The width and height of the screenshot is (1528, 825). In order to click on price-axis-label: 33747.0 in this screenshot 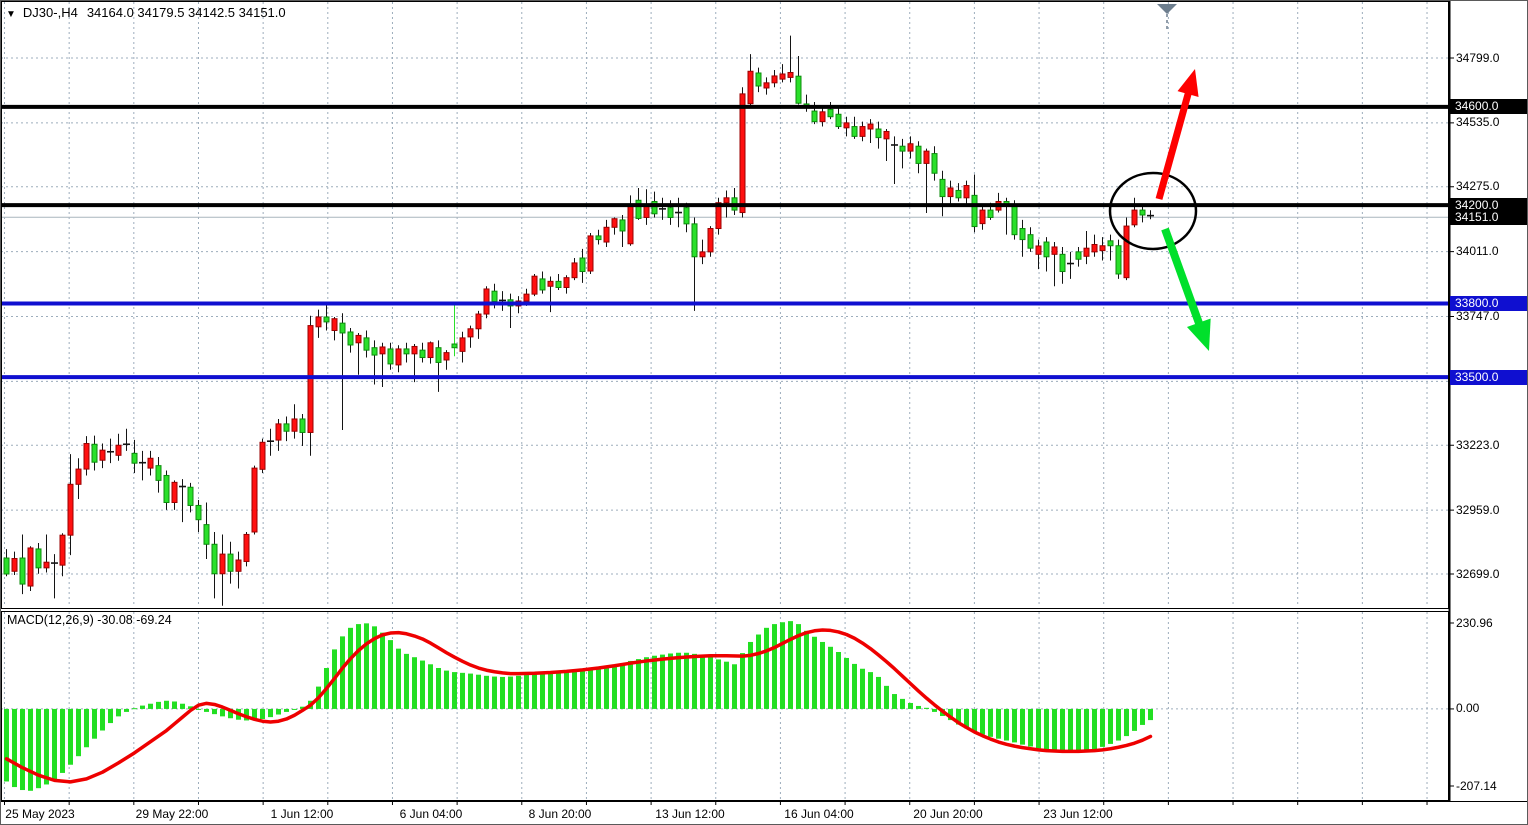, I will do `click(1478, 315)`.